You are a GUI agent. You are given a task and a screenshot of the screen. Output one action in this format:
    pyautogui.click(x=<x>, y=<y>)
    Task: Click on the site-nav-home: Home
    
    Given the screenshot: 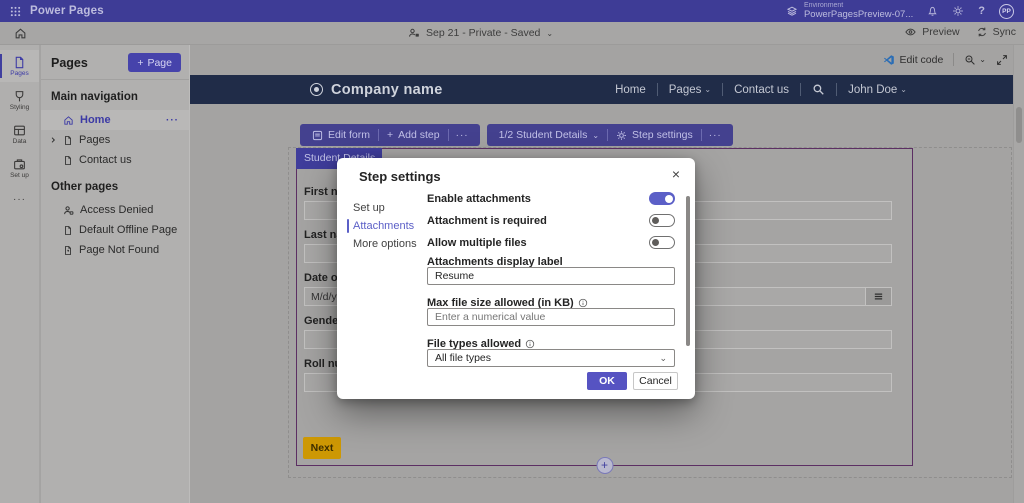 What is the action you would take?
    pyautogui.click(x=630, y=89)
    